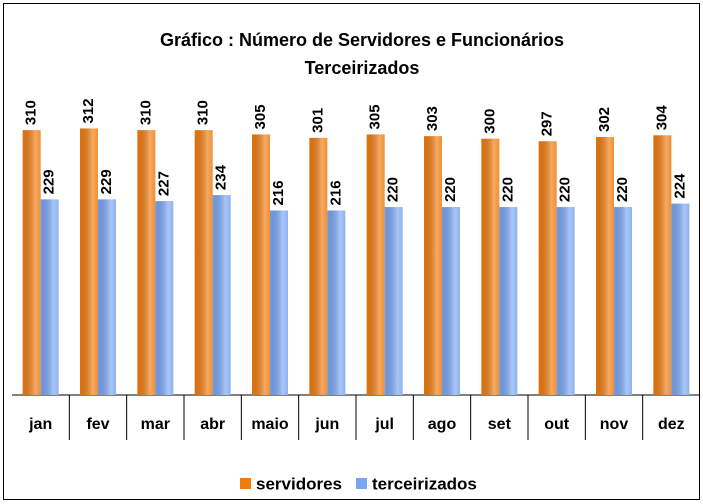  I want to click on x-tick-label: mar, so click(155, 424).